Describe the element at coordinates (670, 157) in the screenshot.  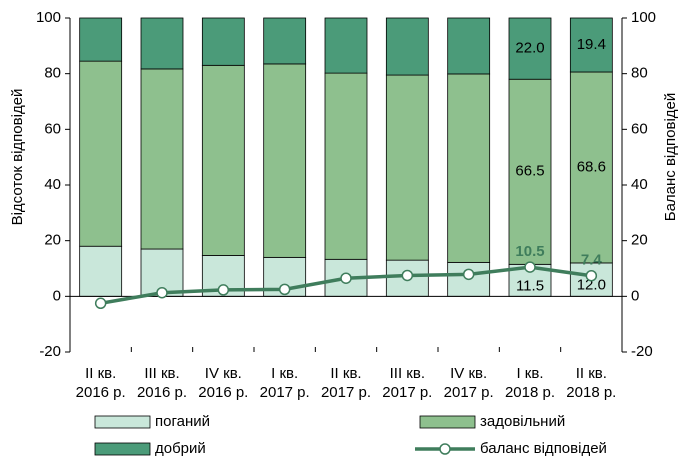
I see `y2-axis-label: Баланс відповідей` at that location.